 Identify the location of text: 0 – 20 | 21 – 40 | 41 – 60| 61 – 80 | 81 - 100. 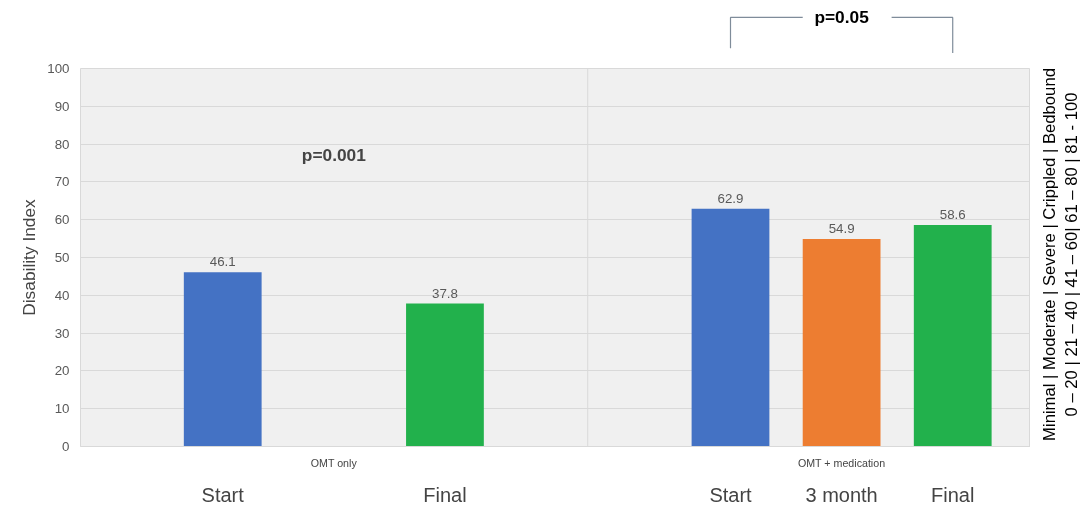
(1072, 254).